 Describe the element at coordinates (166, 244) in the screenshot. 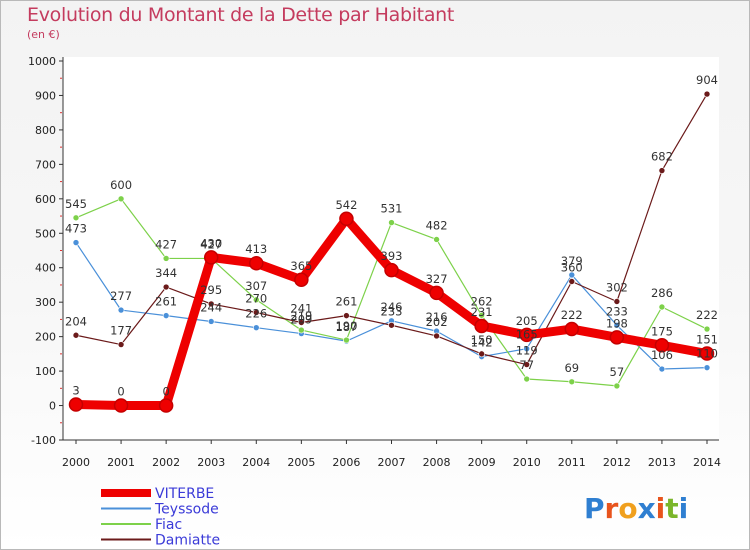

I see `data-label-fiac: 427` at that location.